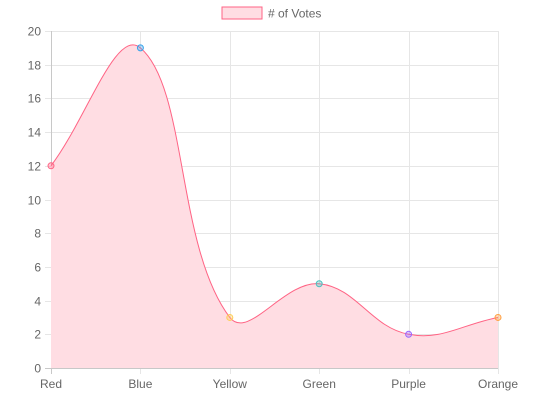  Describe the element at coordinates (35, 32) in the screenshot. I see `y-tick-label: 20` at that location.